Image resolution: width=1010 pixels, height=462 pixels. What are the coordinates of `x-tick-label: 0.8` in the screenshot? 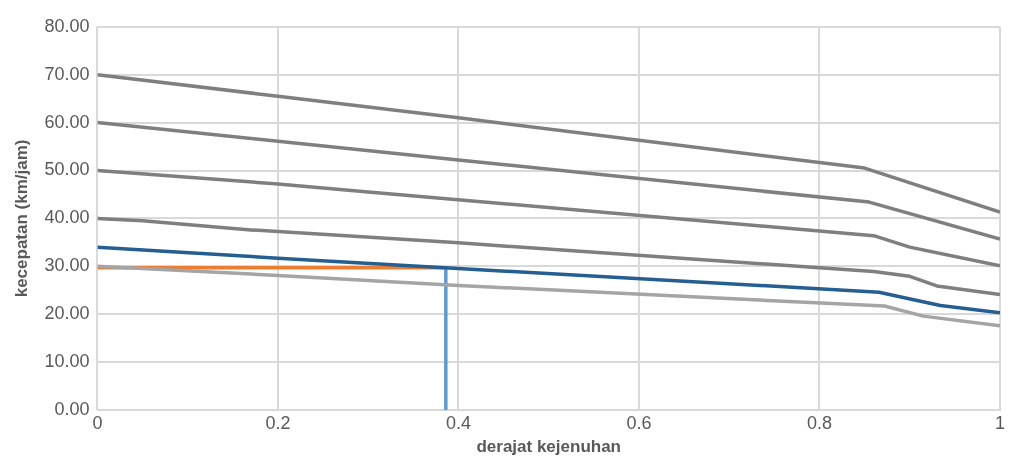 It's located at (819, 422).